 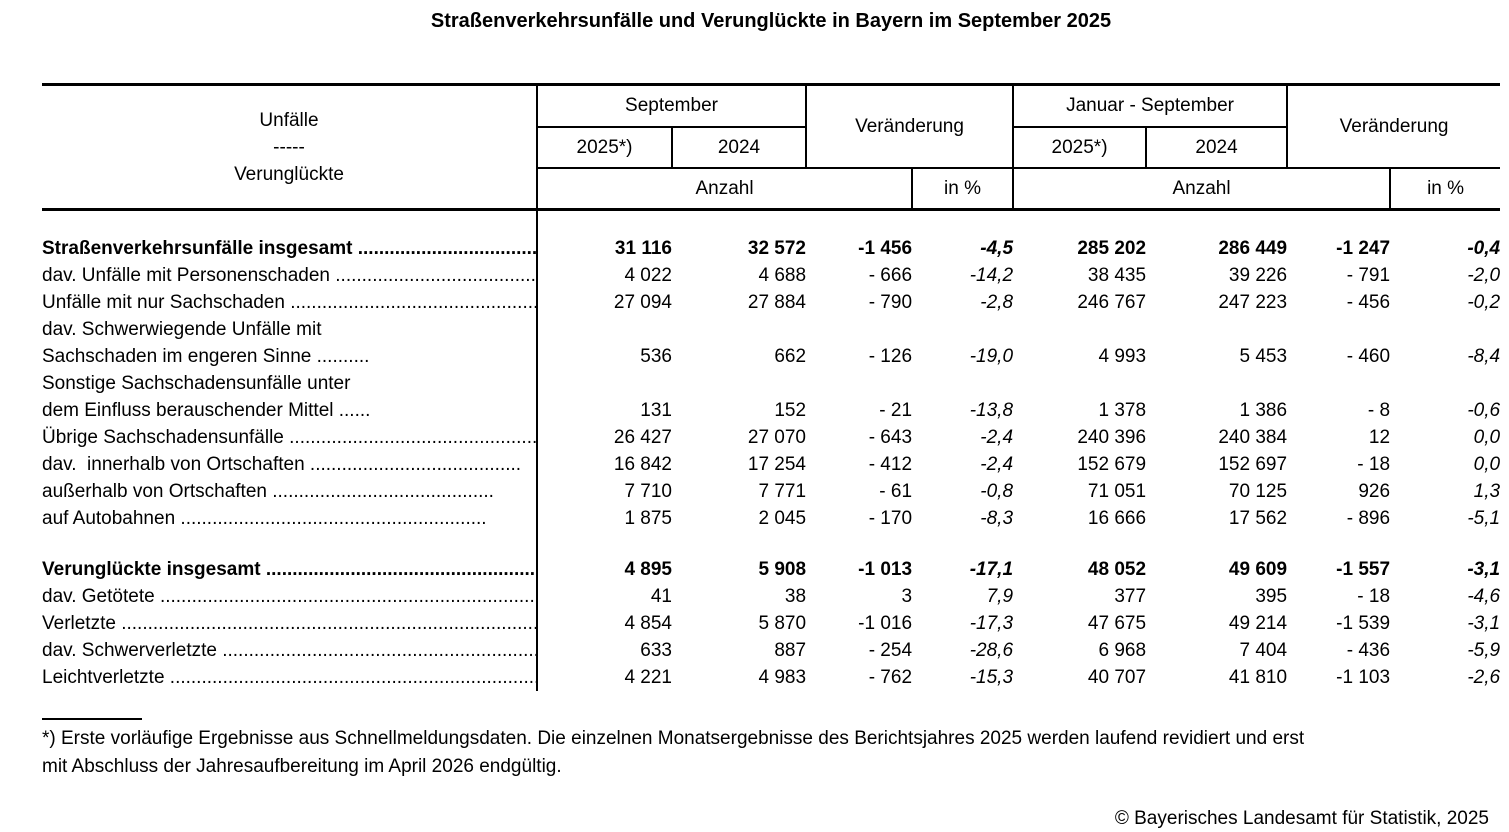 I want to click on value-count: 6 968, so click(x=1122, y=650).